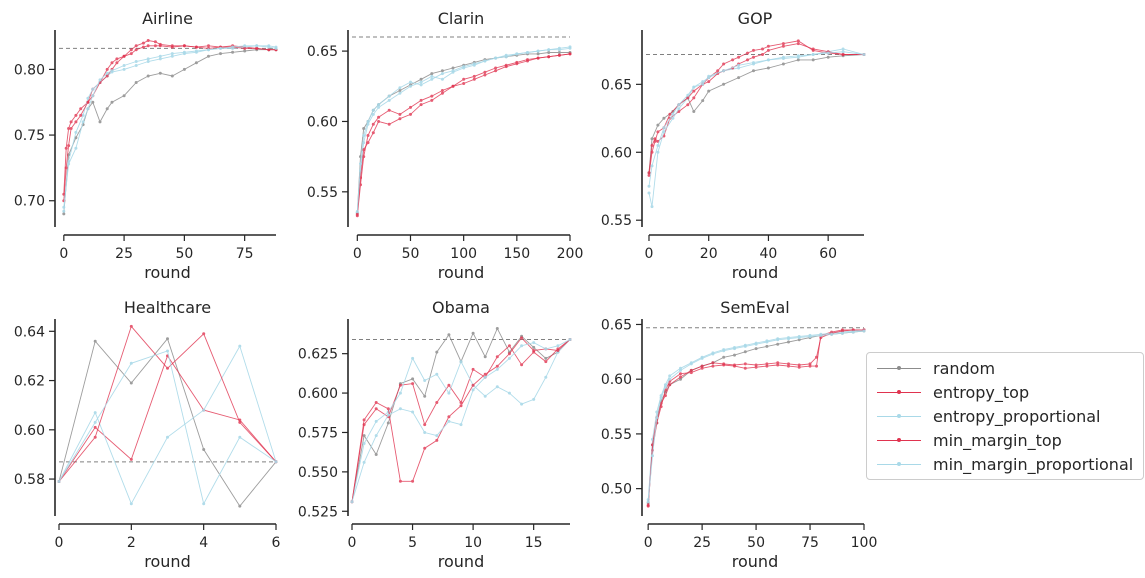 Image resolution: width=1145 pixels, height=578 pixels. What do you see at coordinates (473, 543) in the screenshot?
I see `x-tick-label: 10` at bounding box center [473, 543].